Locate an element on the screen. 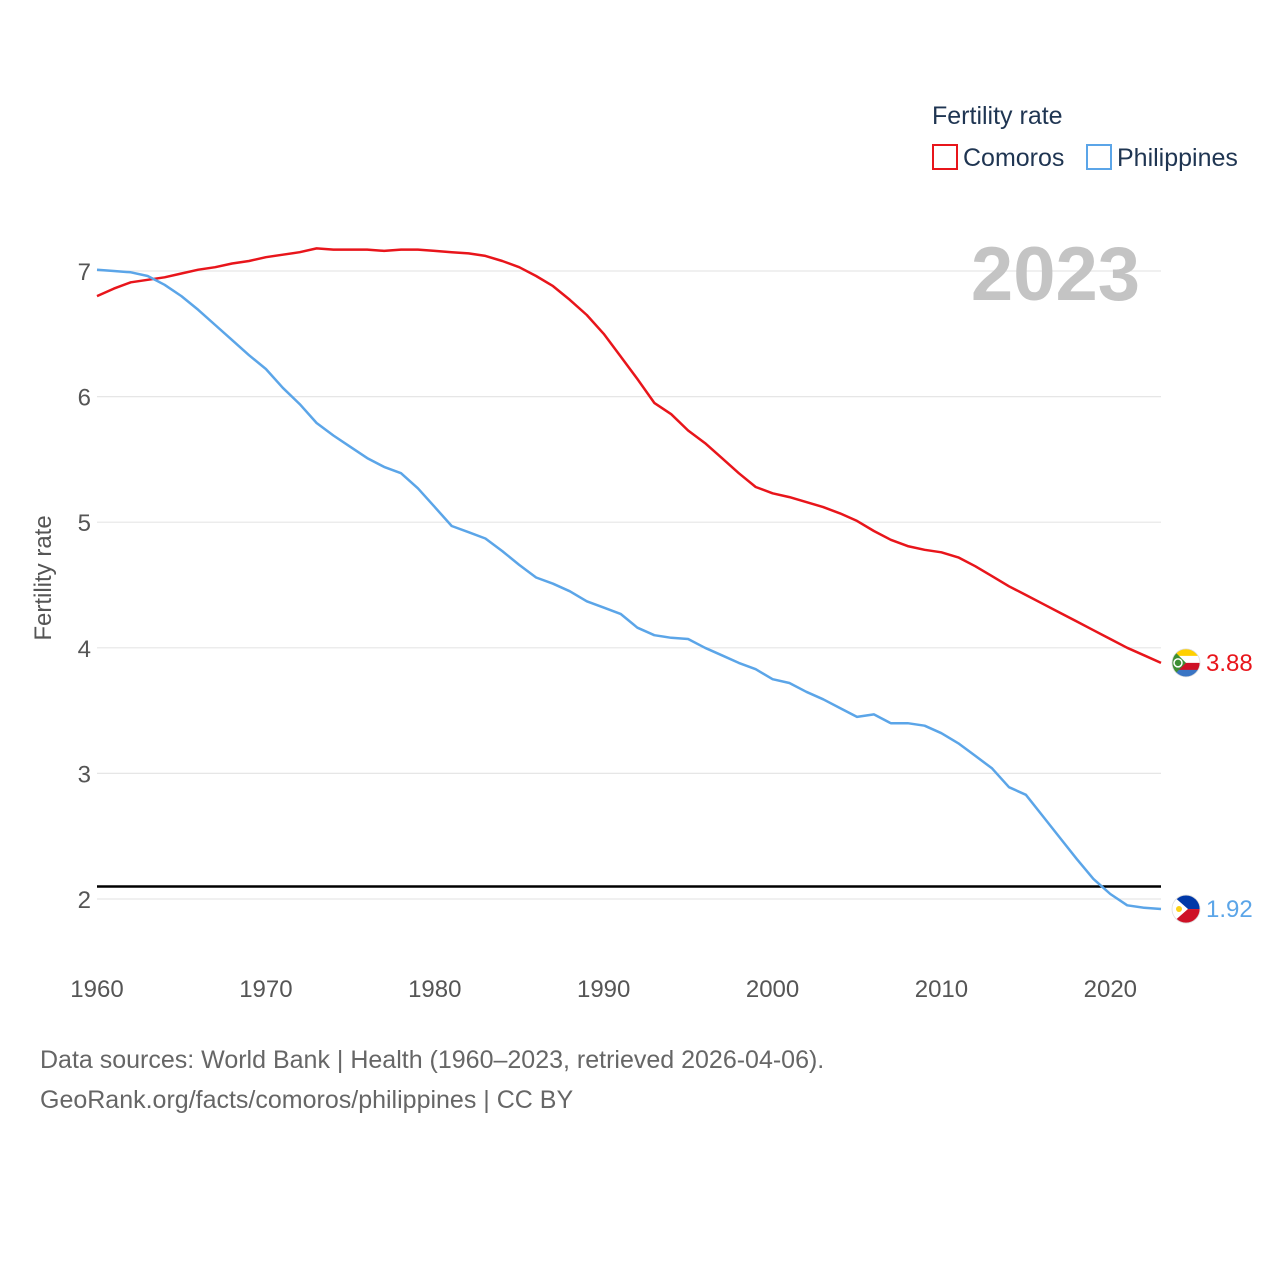 This screenshot has height=1280, width=1280. x-tick-label: 1970 is located at coordinates (265, 989).